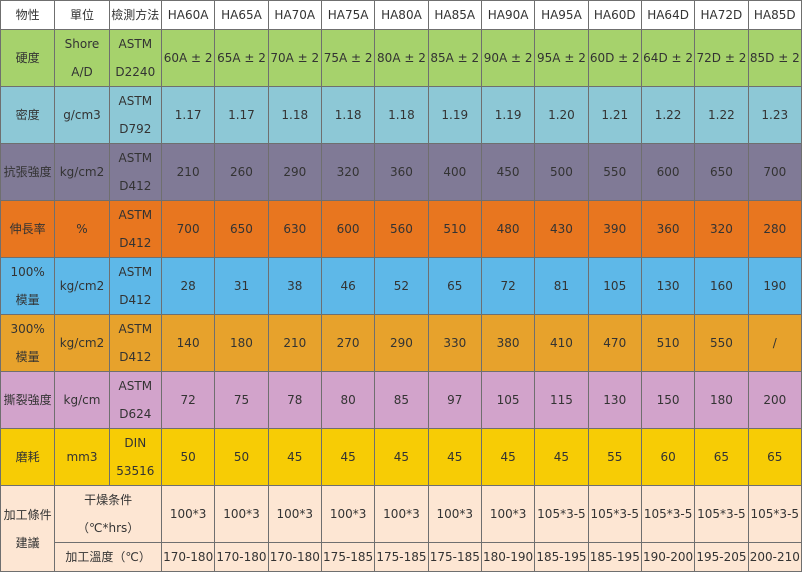 This screenshot has height=572, width=802. What do you see at coordinates (27, 457) in the screenshot?
I see `cell-line: 磨耗` at bounding box center [27, 457].